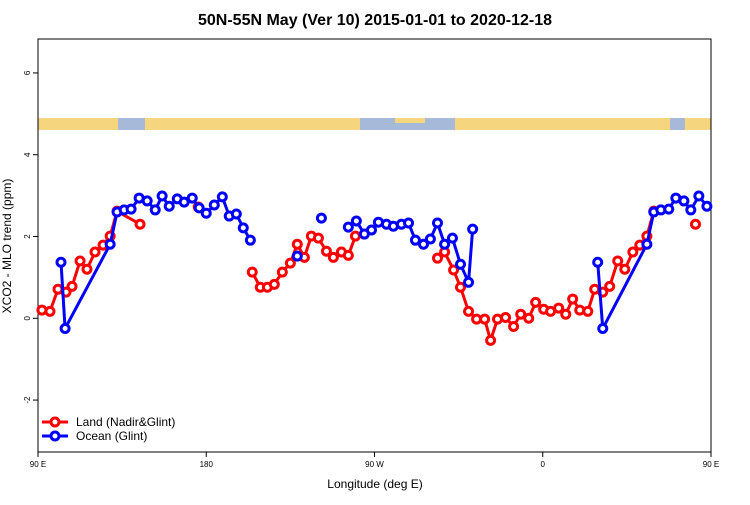 This screenshot has width=750, height=505. I want to click on y-tick-label: 6, so click(27, 72).